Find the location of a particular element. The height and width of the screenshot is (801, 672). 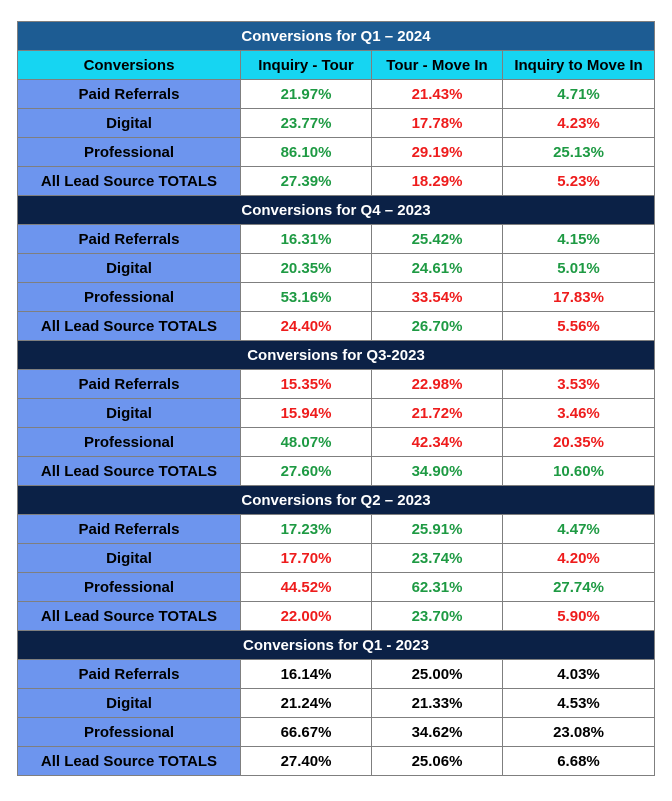

value-cell: 34.62% is located at coordinates (437, 732).